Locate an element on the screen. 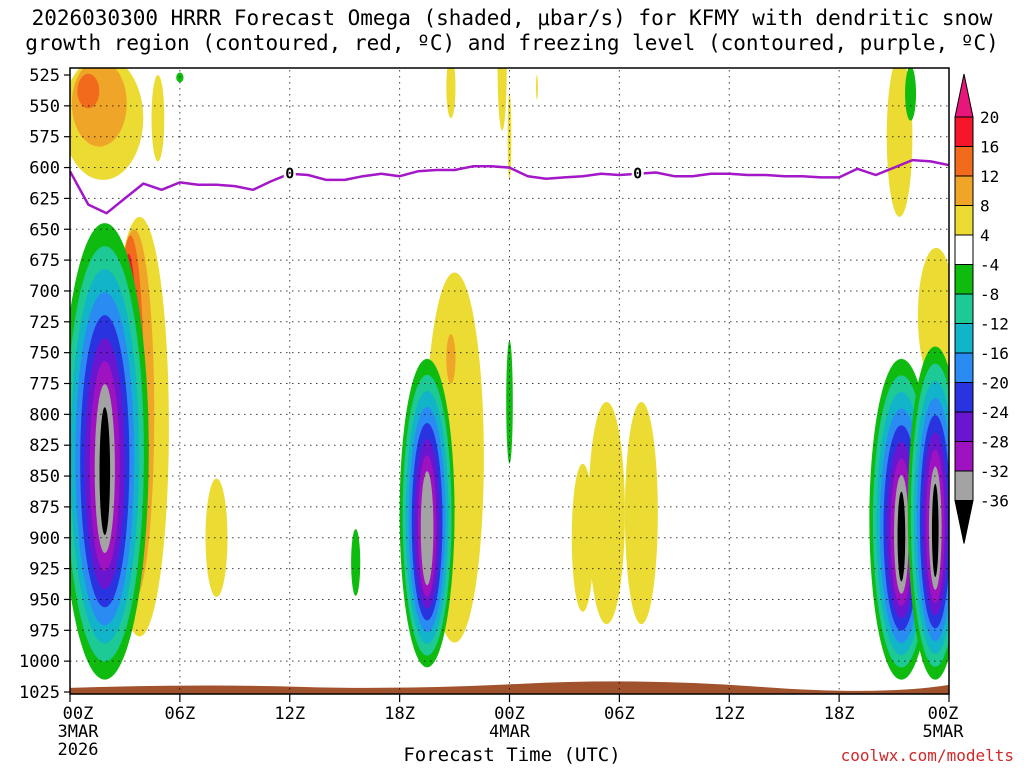 Image resolution: width=1024 pixels, height=768 pixels. x-tick-label-6: 06Z is located at coordinates (180, 714).